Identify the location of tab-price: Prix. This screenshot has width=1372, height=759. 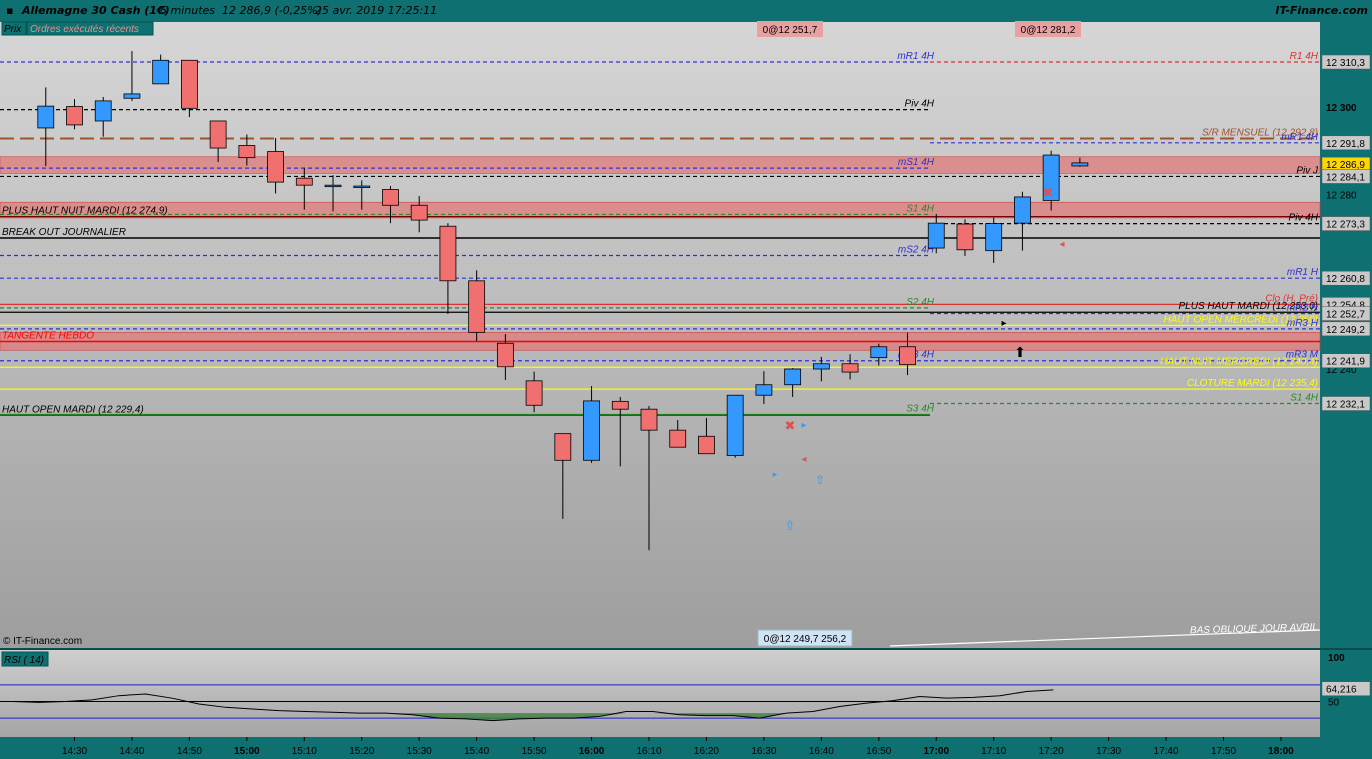
(13, 29).